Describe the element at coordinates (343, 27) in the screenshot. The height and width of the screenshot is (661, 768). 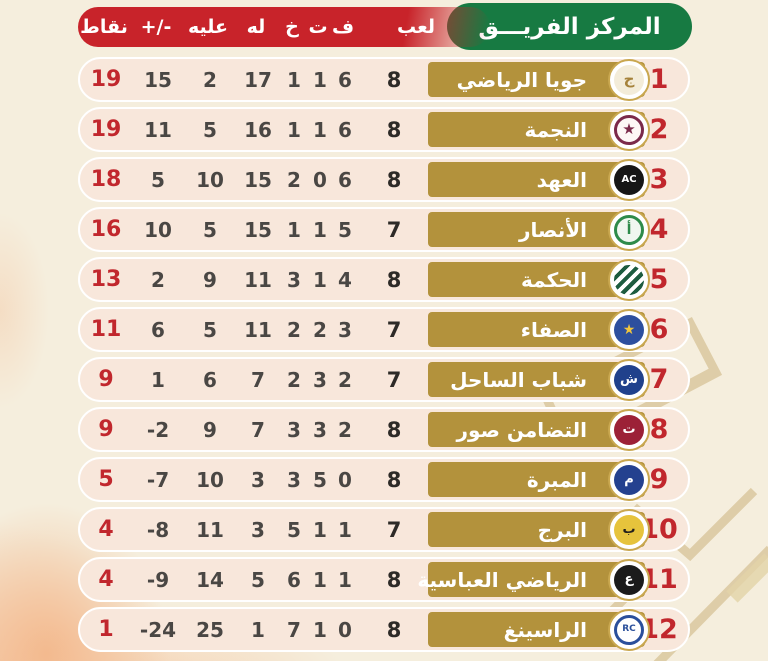
I see `col-header-wins: ف` at that location.